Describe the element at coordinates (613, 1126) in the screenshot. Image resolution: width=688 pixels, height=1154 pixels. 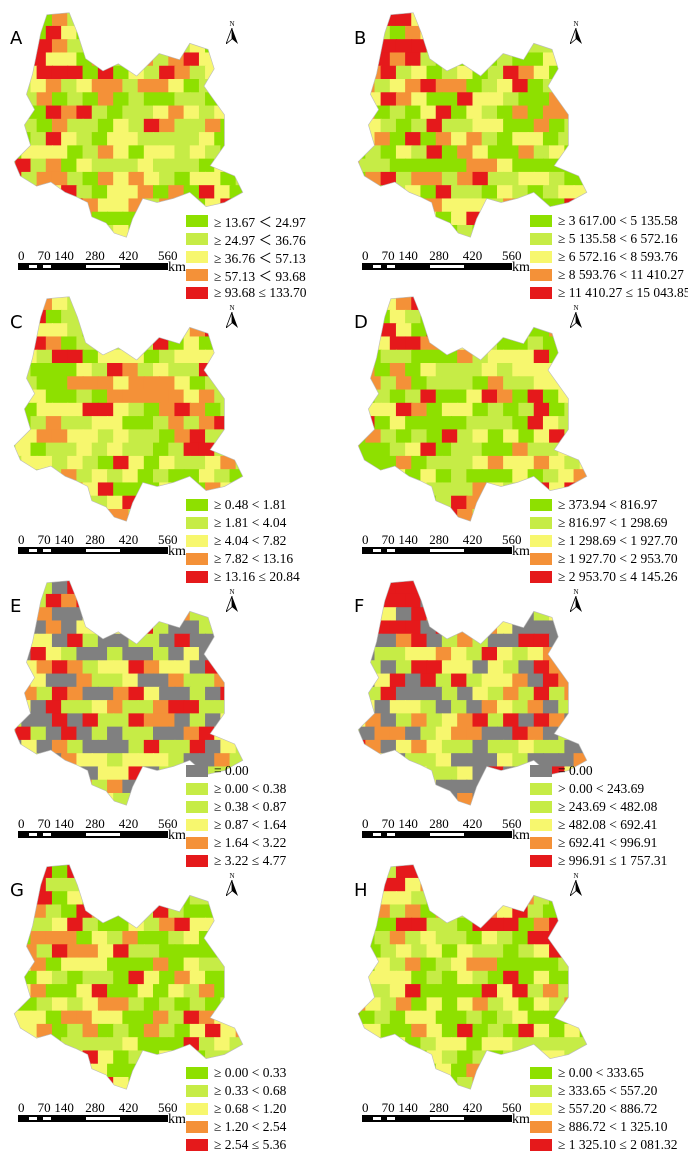
I see `legend-label: ≥ 886.72 < 1 325.10` at that location.